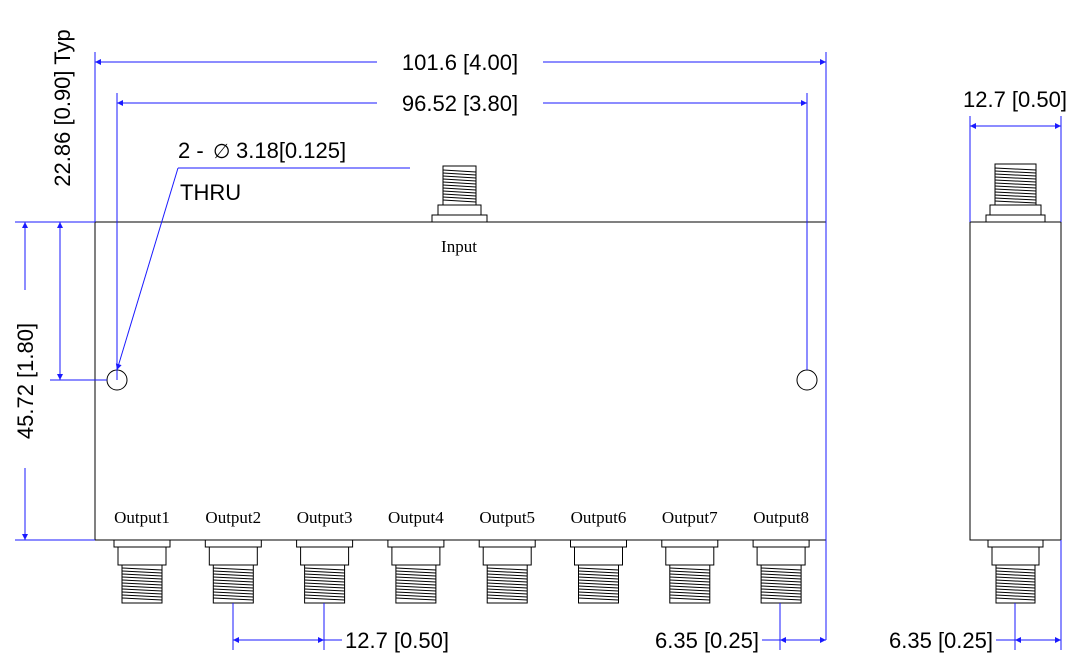 This screenshot has width=1088, height=658. What do you see at coordinates (1015, 193) in the screenshot?
I see `side-top-connector` at bounding box center [1015, 193].